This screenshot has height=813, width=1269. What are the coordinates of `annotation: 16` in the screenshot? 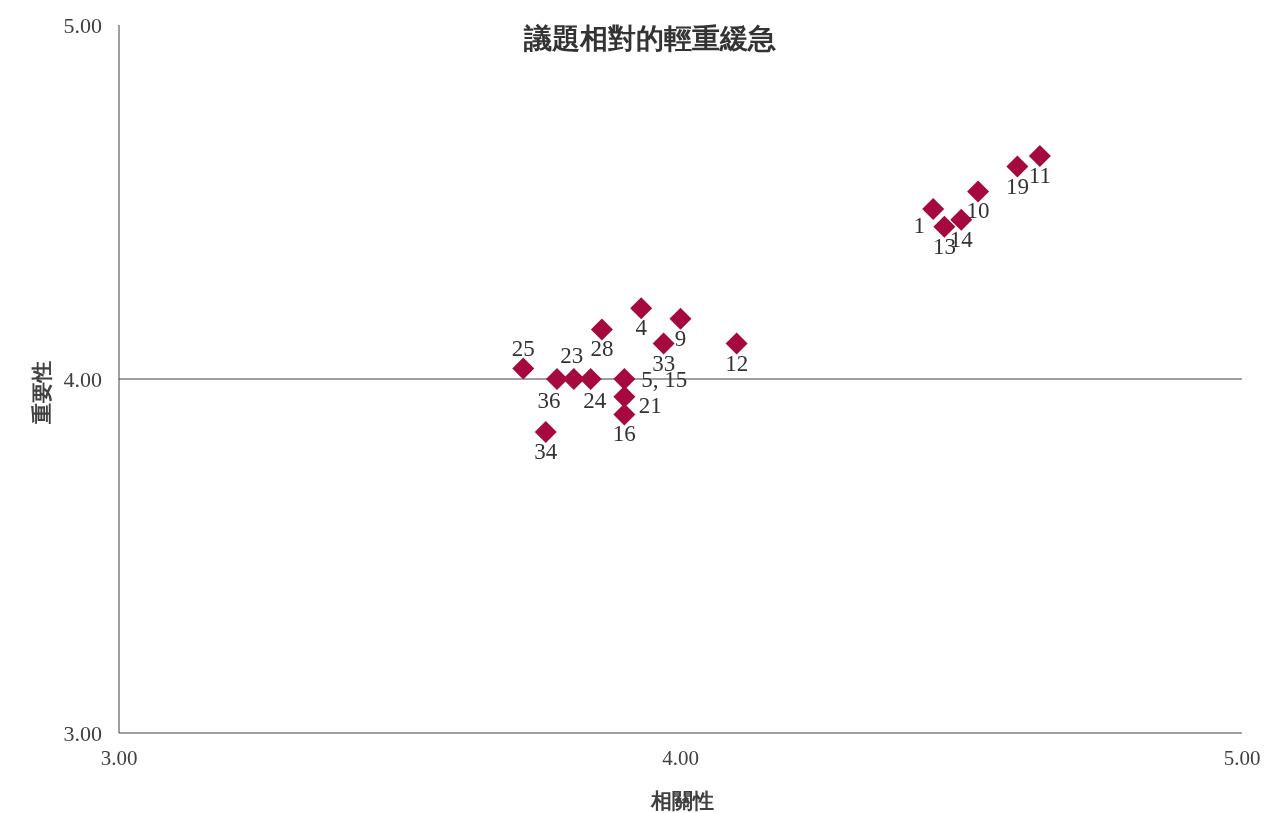 It's located at (624, 434).